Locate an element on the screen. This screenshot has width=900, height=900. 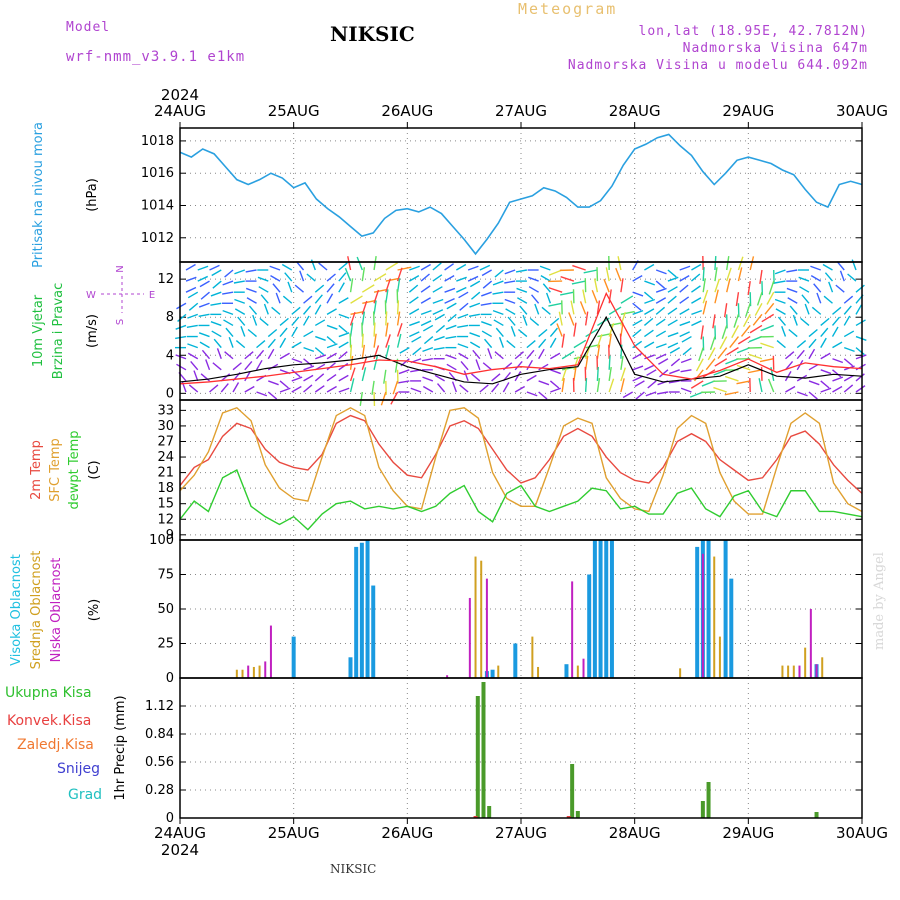
lon-lat: lon,lat (18.95E, 42.7812N) is located at coordinates (753, 31).